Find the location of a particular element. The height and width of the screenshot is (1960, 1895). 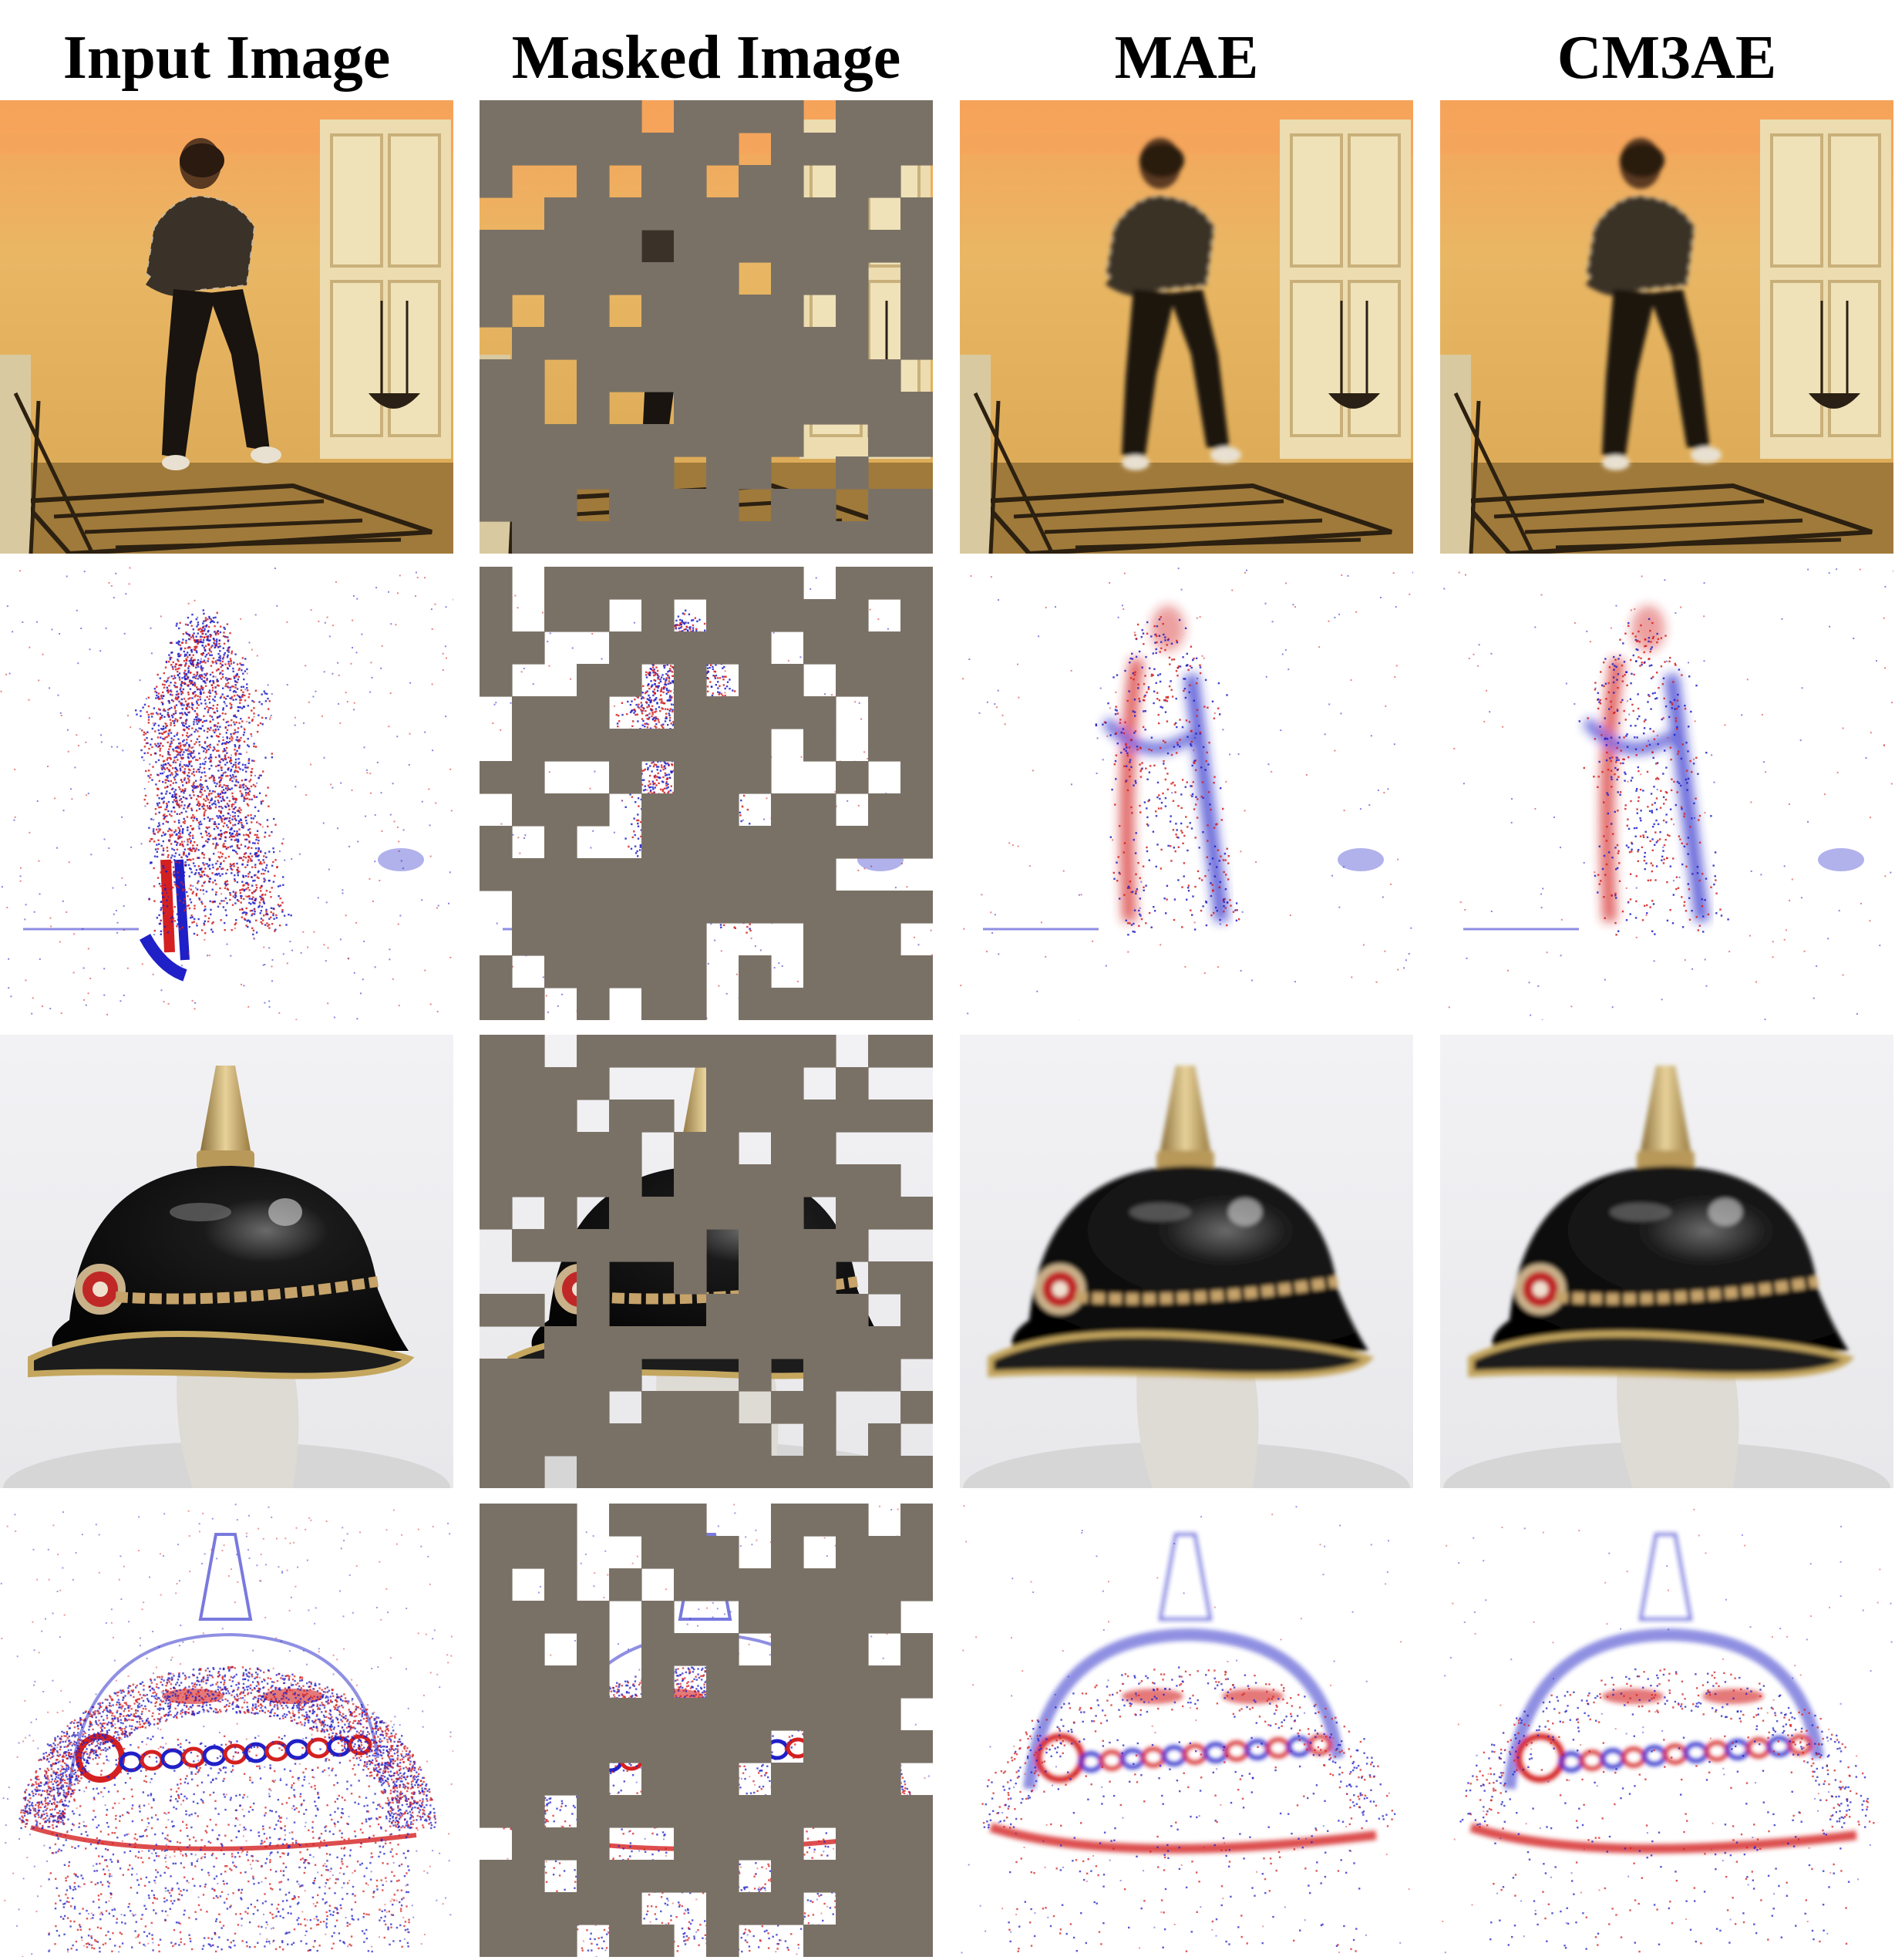

panel-row1-masked-rgb is located at coordinates (706, 327).